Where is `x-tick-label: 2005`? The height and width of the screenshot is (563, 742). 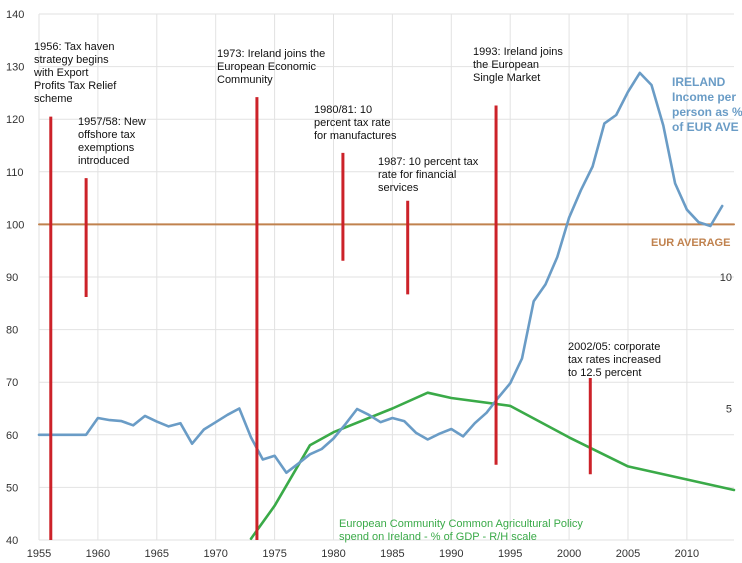
x-tick-label: 2005 is located at coordinates (628, 554).